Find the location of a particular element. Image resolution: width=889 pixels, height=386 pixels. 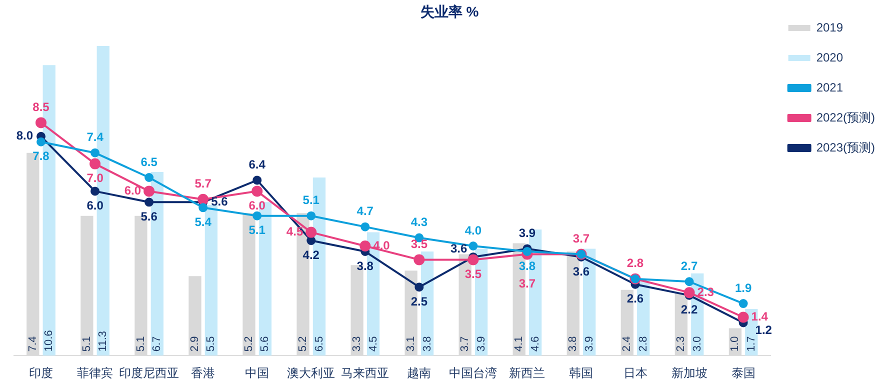

legend-label: 2023(预测) is located at coordinates (846, 147).